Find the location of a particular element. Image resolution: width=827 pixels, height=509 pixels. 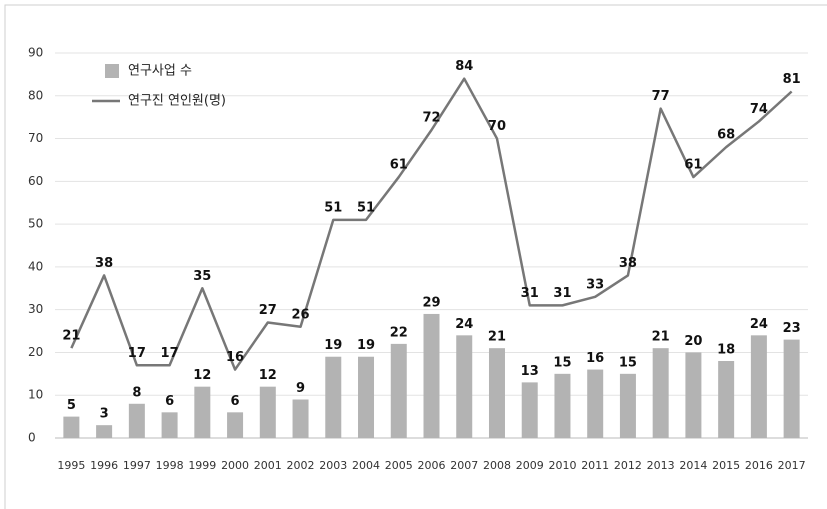

bar-value-label: 20 is located at coordinates (693, 341).